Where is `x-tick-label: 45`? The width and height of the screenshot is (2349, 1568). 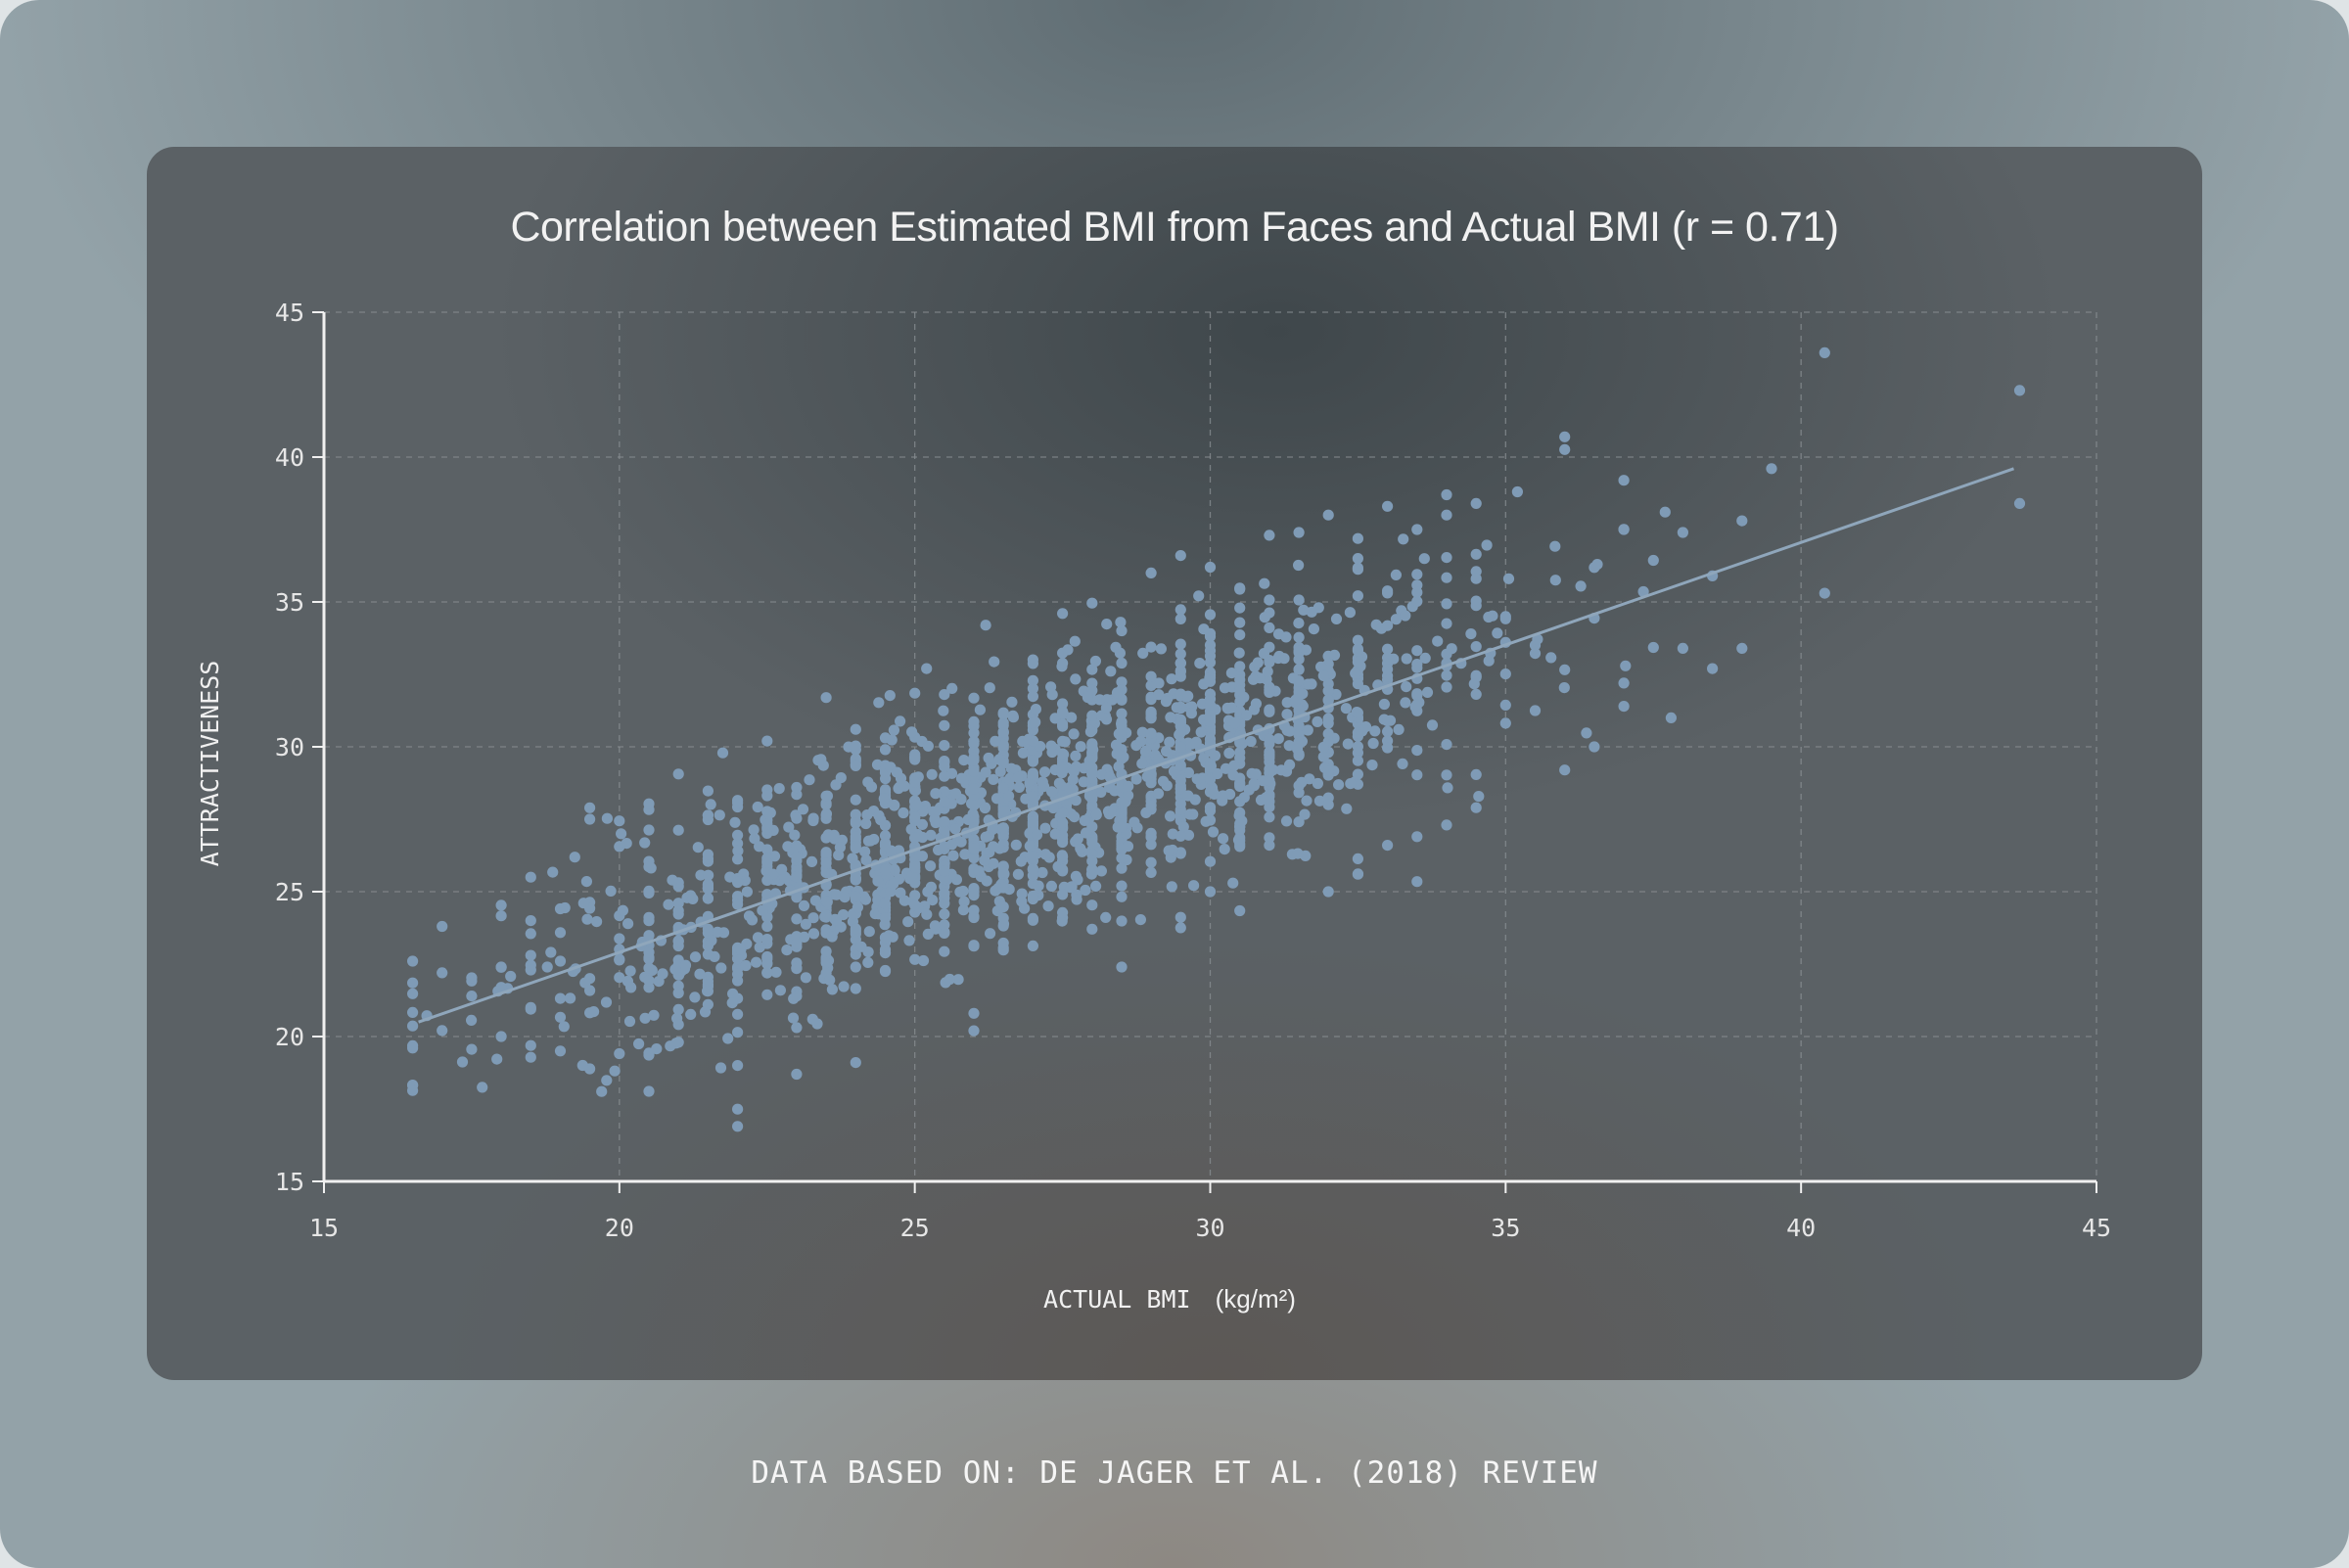 x-tick-label: 45 is located at coordinates (2096, 1228).